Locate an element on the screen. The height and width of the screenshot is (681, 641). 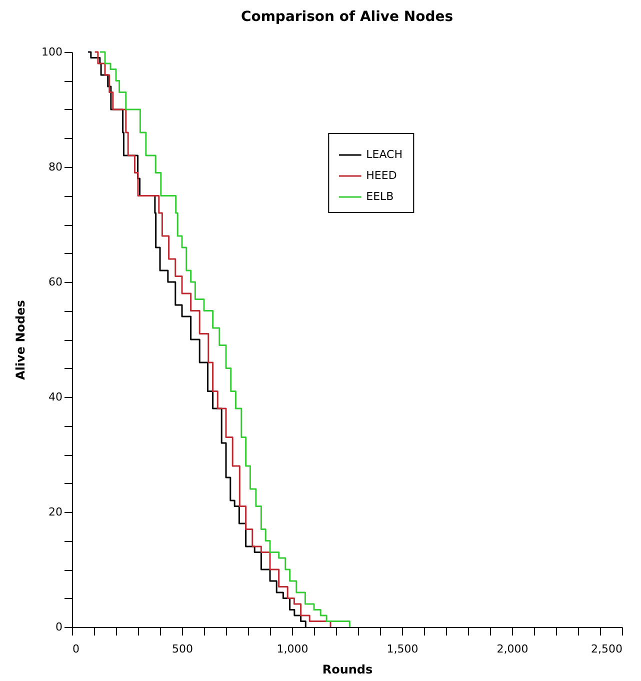
y-tick-label: 100 is located at coordinates (52, 52).